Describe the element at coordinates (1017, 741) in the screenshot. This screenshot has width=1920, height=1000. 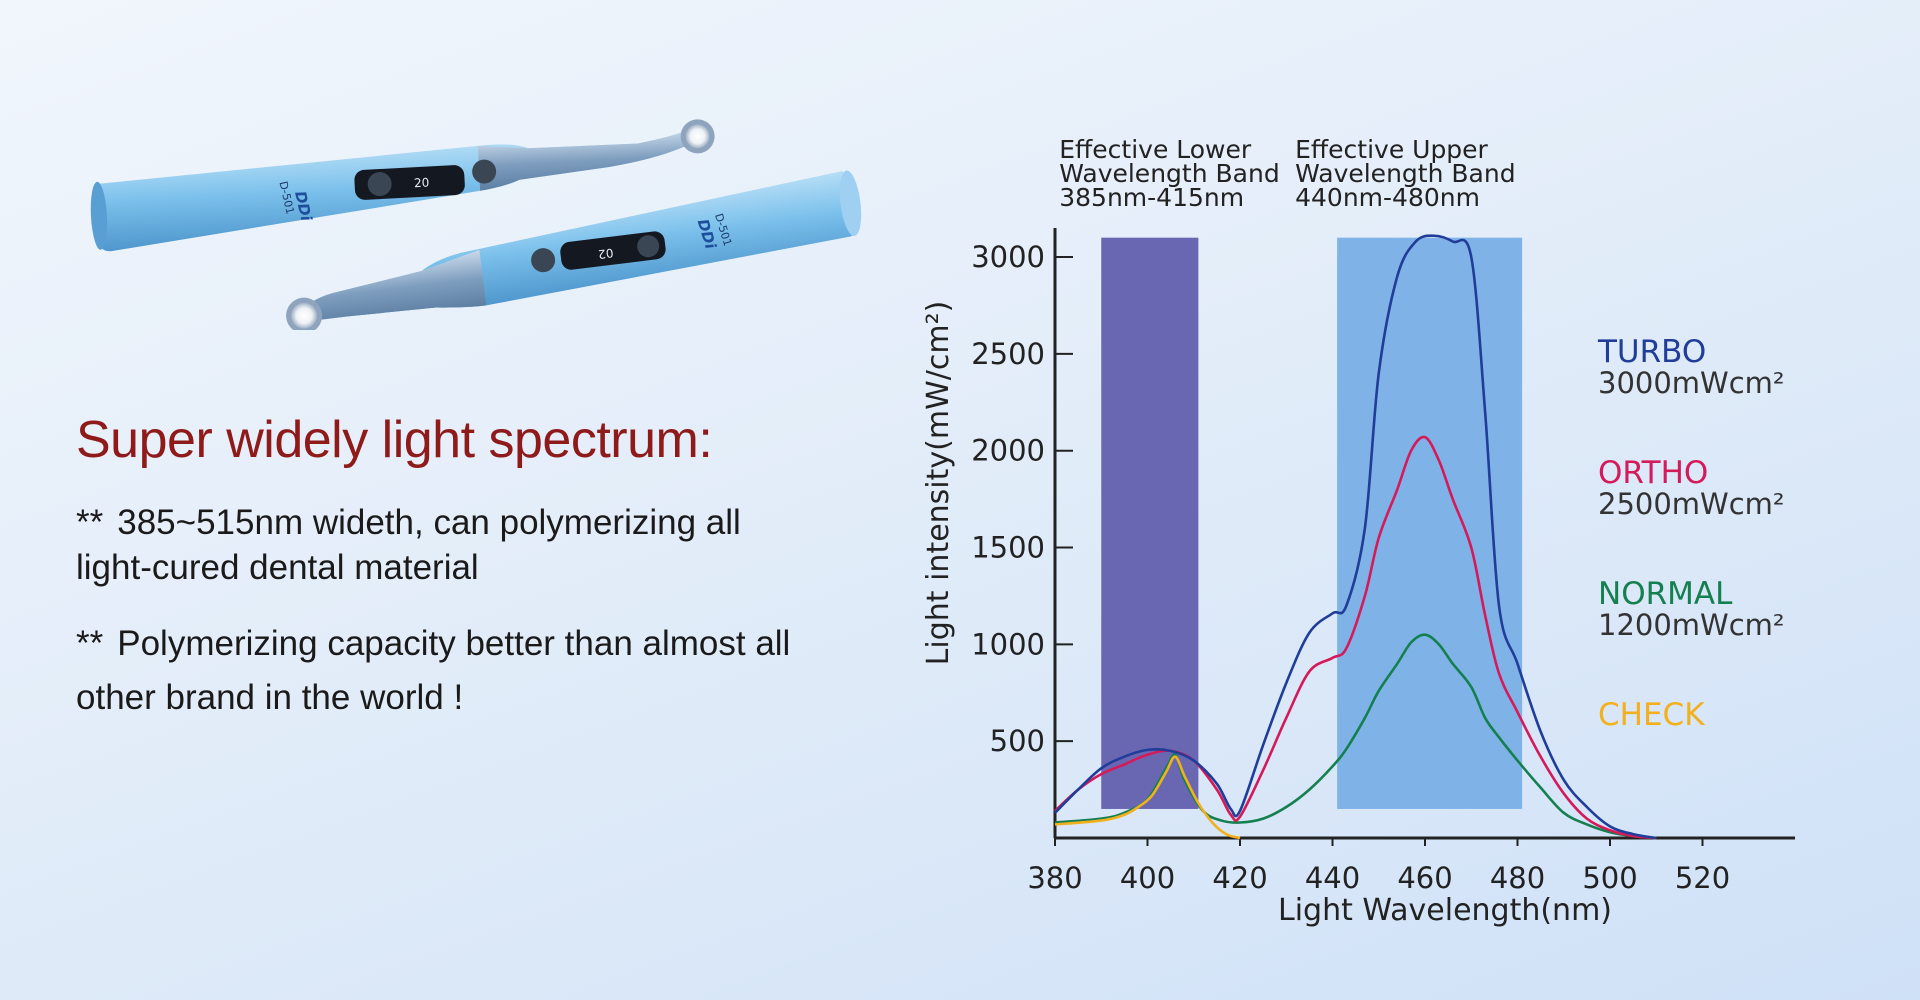
I see `y-tick-label-500: 500` at that location.